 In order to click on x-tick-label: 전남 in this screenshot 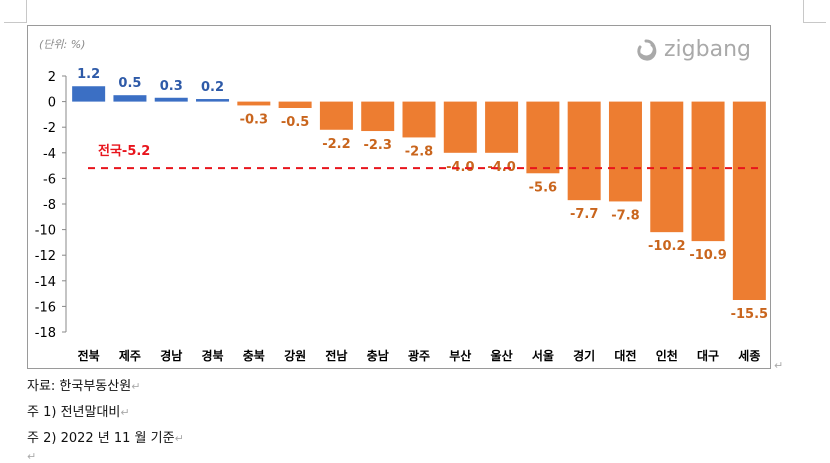, I will do `click(336, 355)`.